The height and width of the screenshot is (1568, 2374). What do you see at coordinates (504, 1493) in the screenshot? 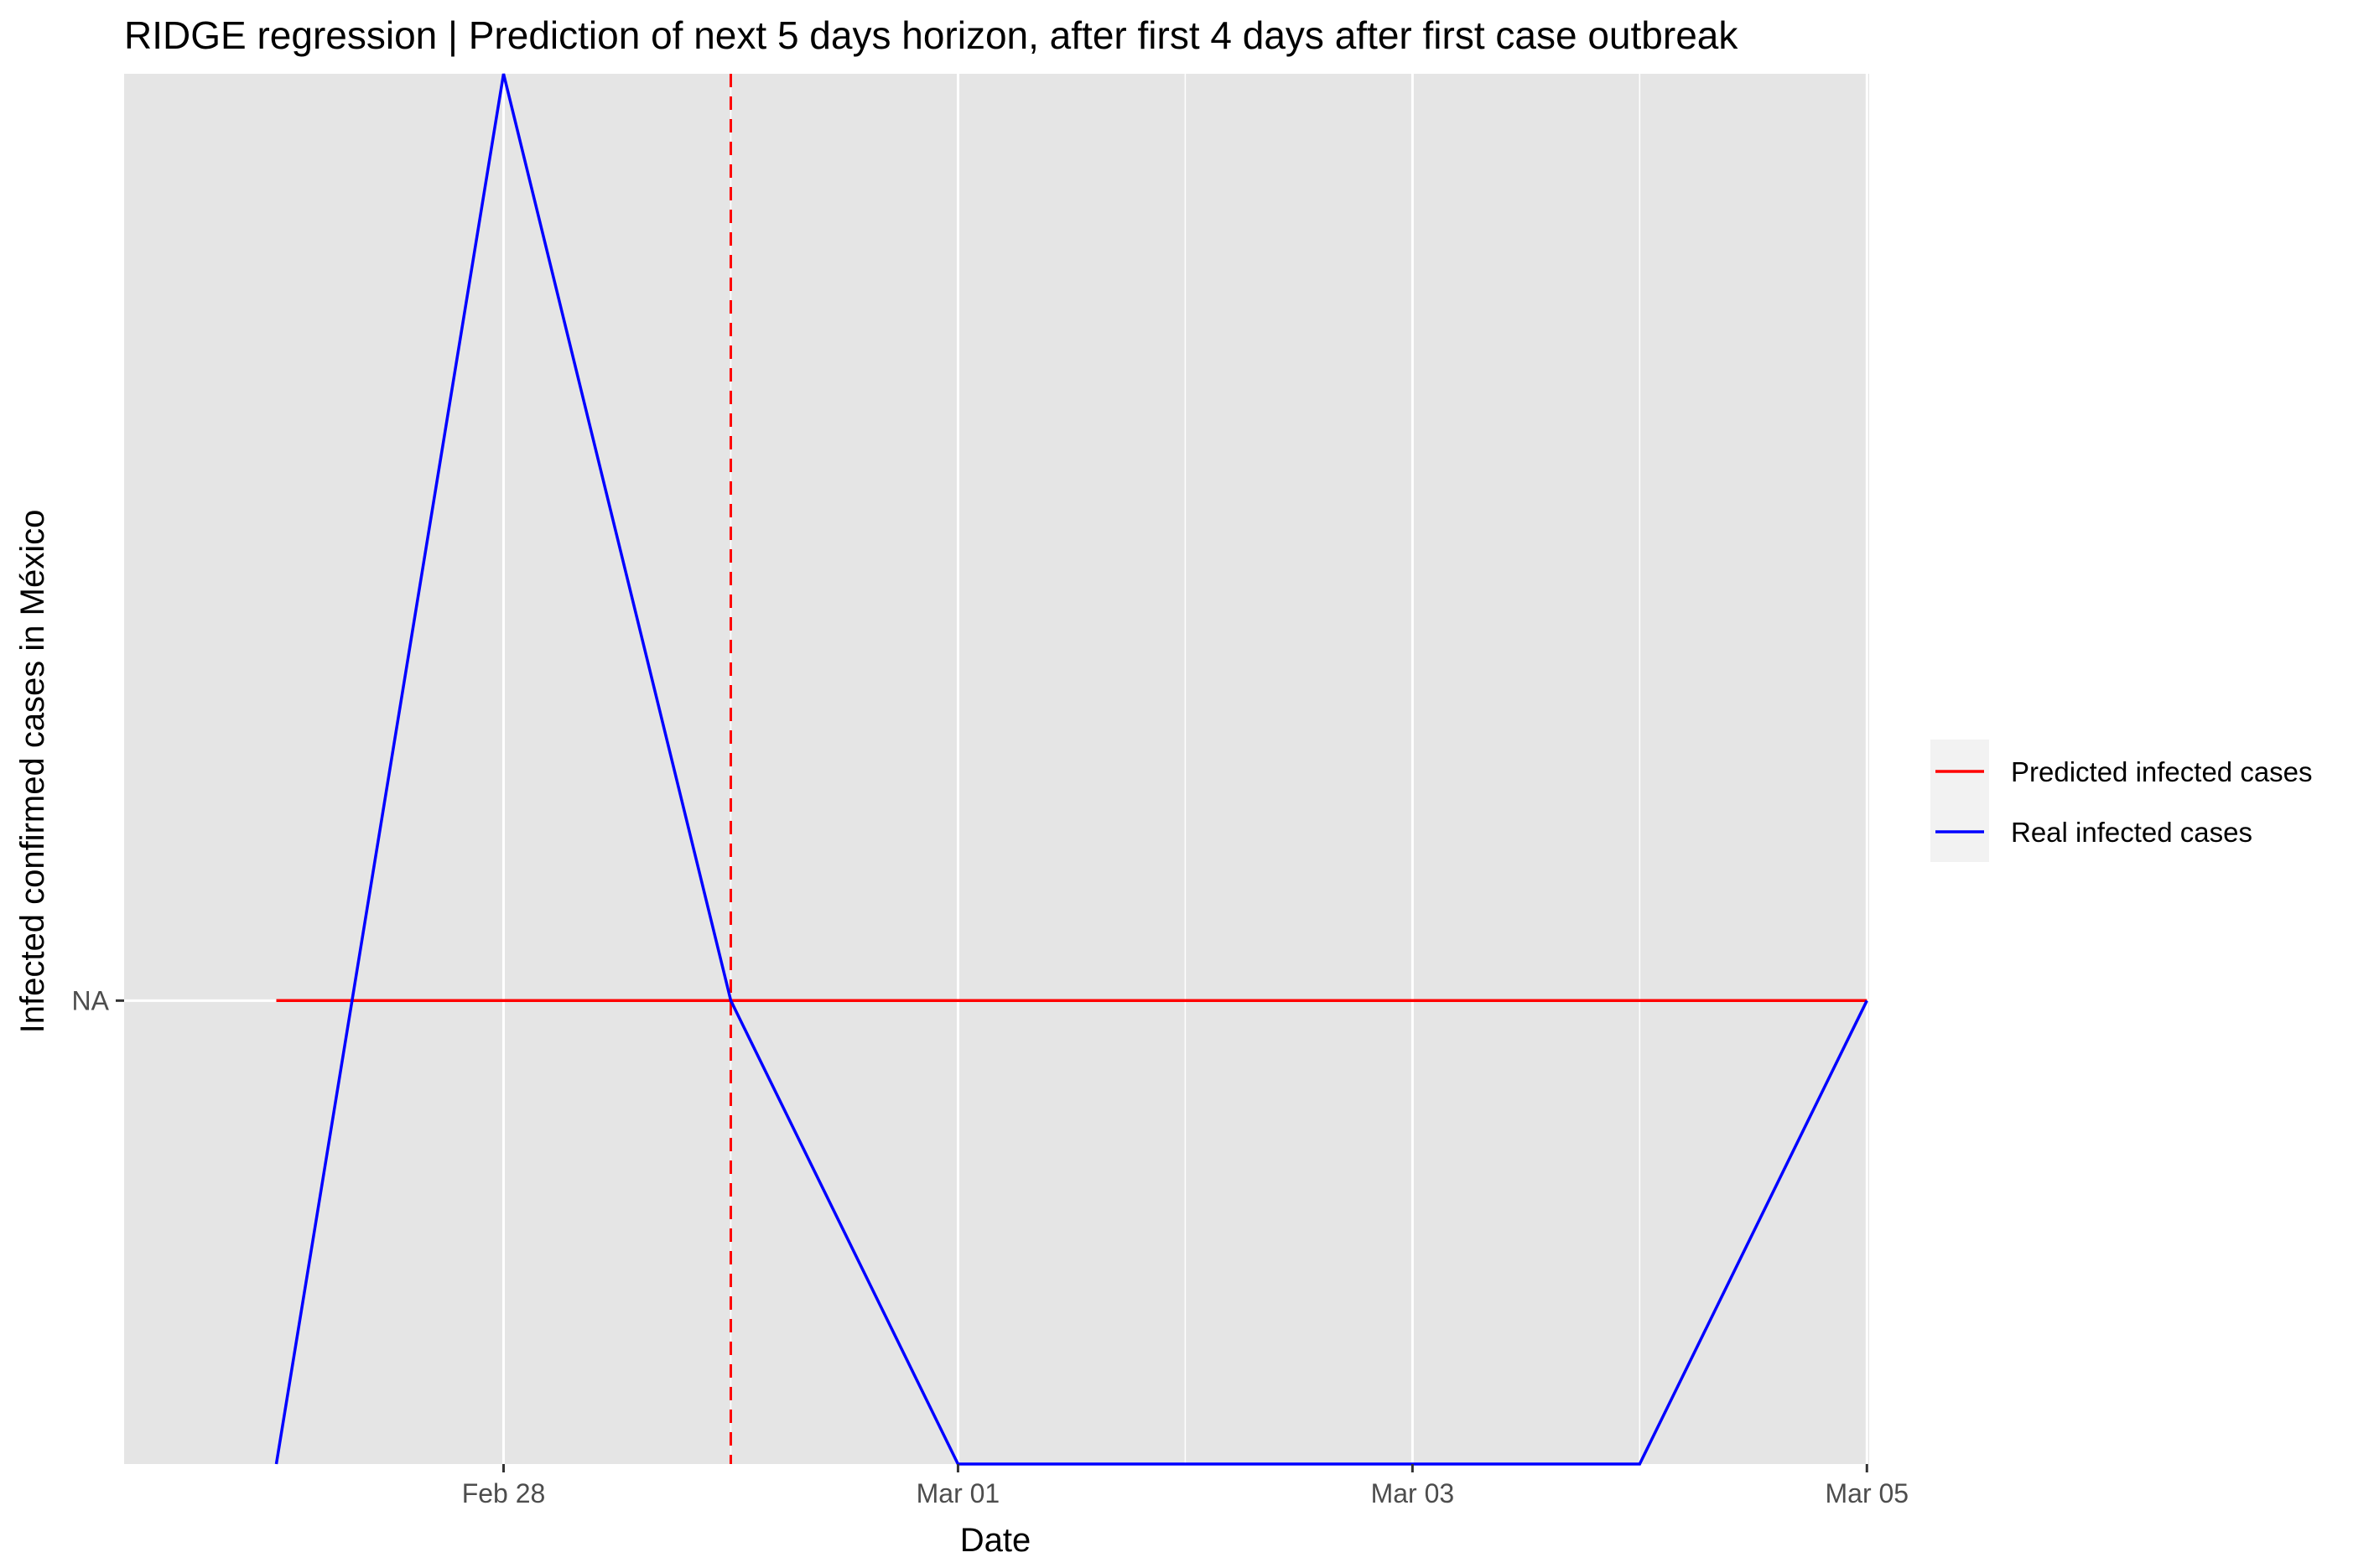
I see `x-tick-label: Feb 28` at bounding box center [504, 1493].